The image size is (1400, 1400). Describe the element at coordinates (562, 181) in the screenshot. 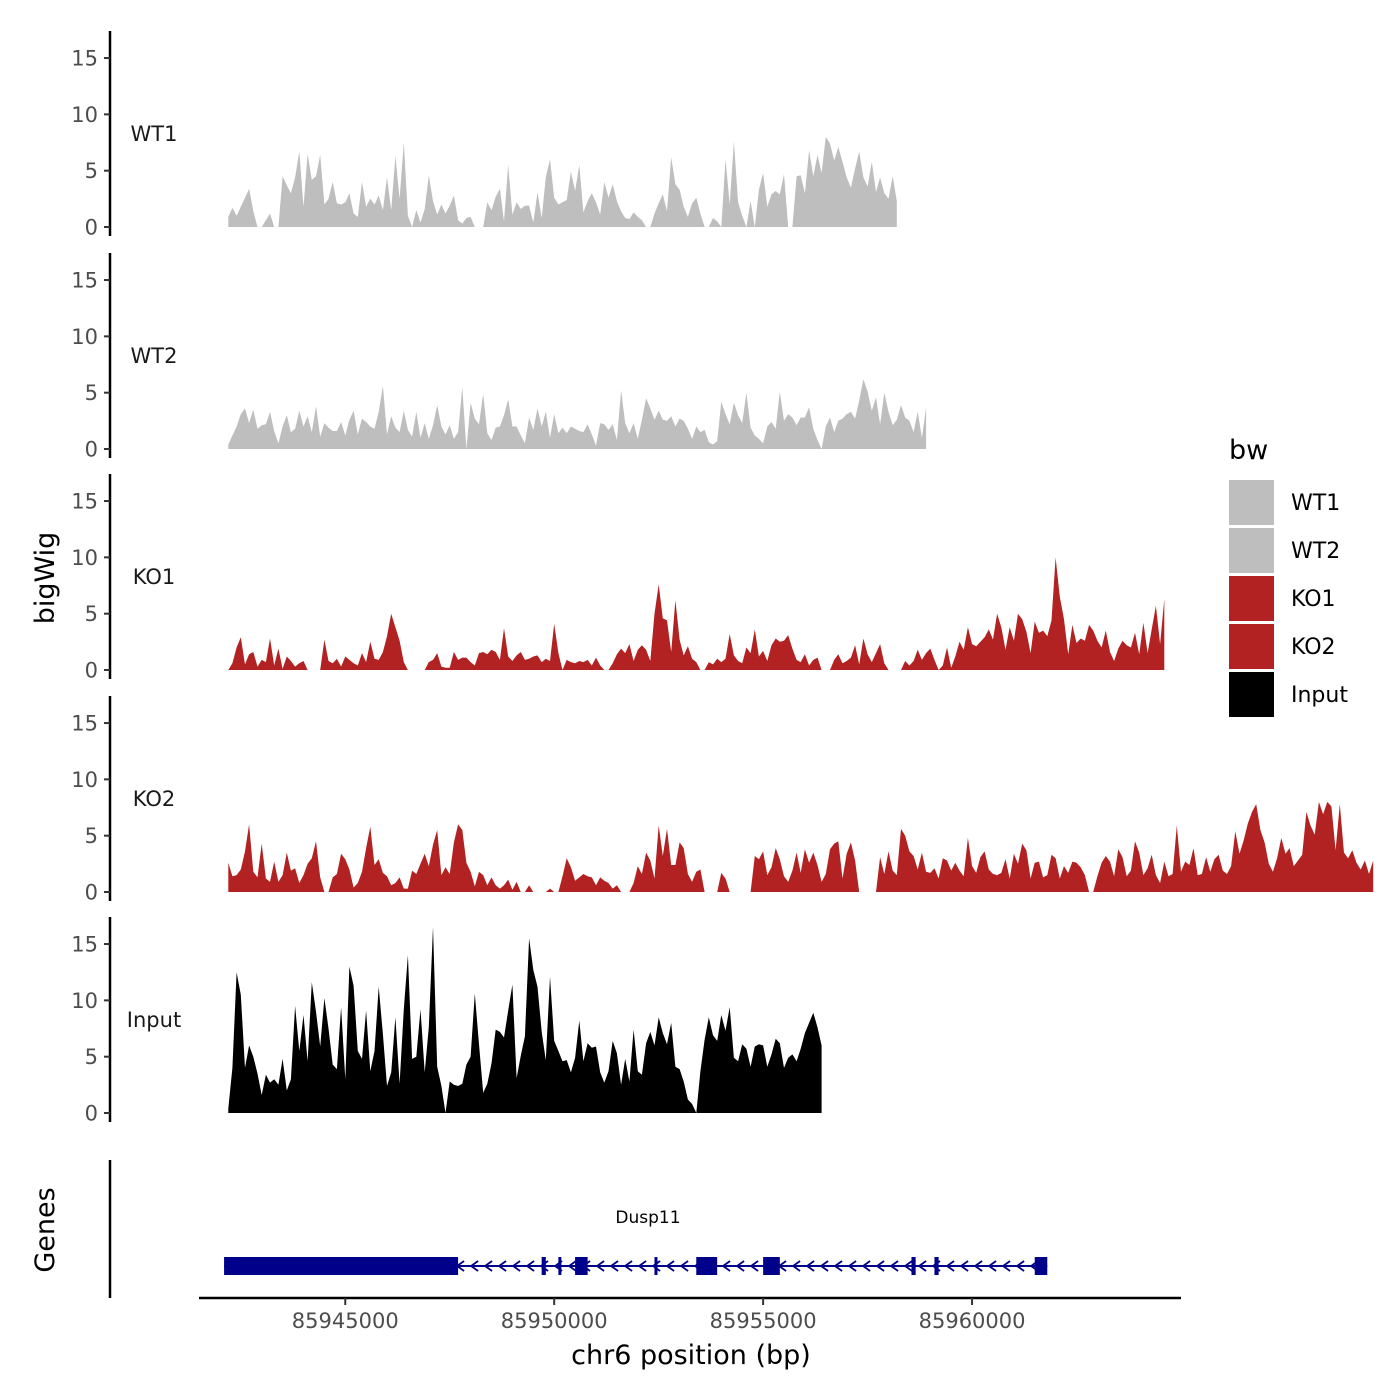

I see `coverage-area-wt1` at that location.